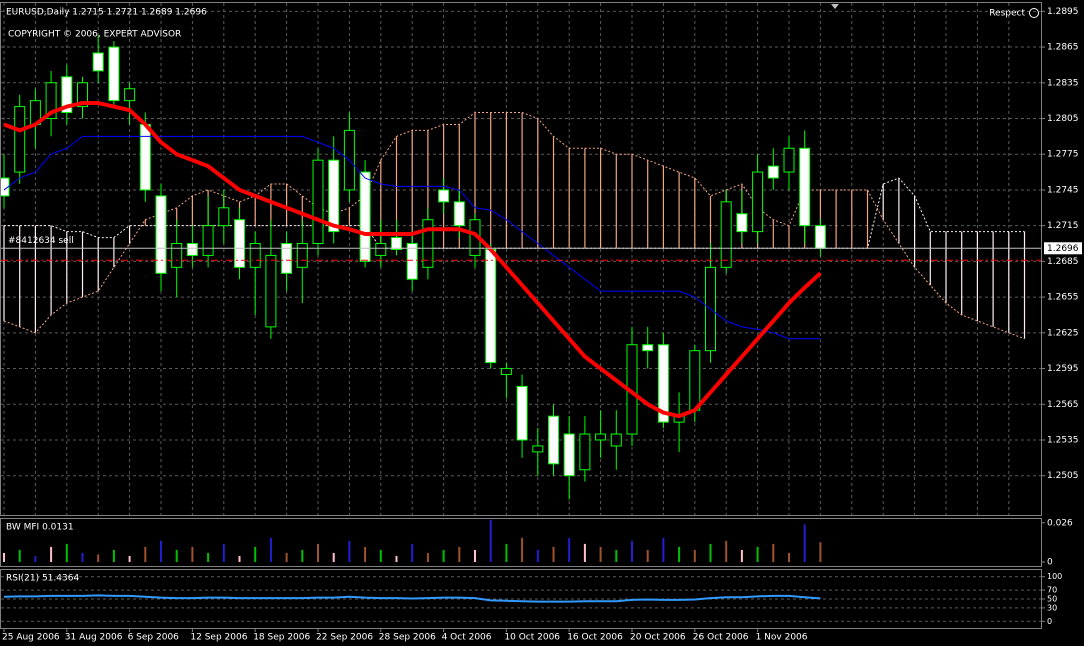 The image size is (1084, 646). Describe the element at coordinates (1063, 190) in the screenshot. I see `y-tick-label: 1.2745` at that location.